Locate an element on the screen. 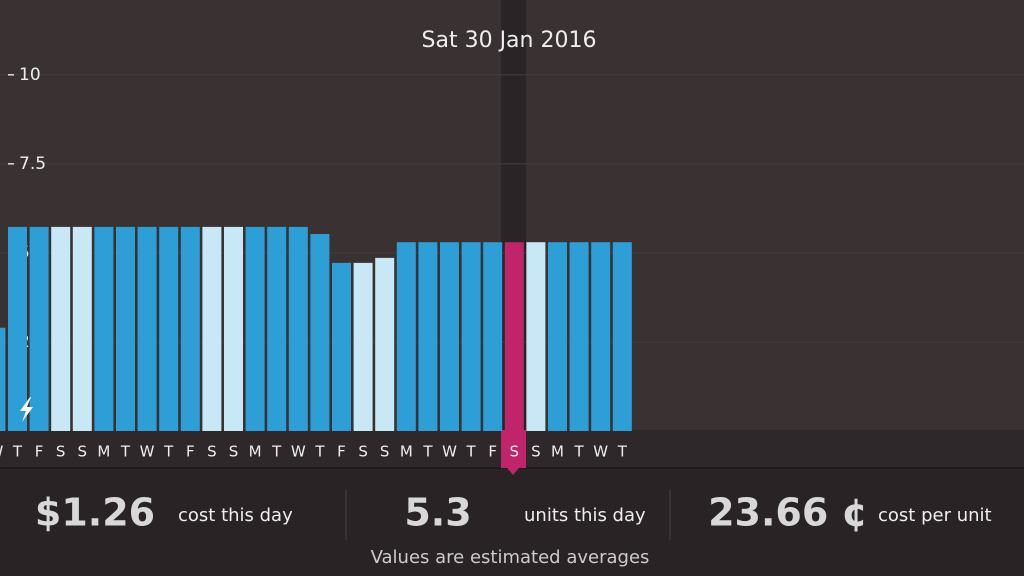  summary-value: 5.3 is located at coordinates (437, 513).